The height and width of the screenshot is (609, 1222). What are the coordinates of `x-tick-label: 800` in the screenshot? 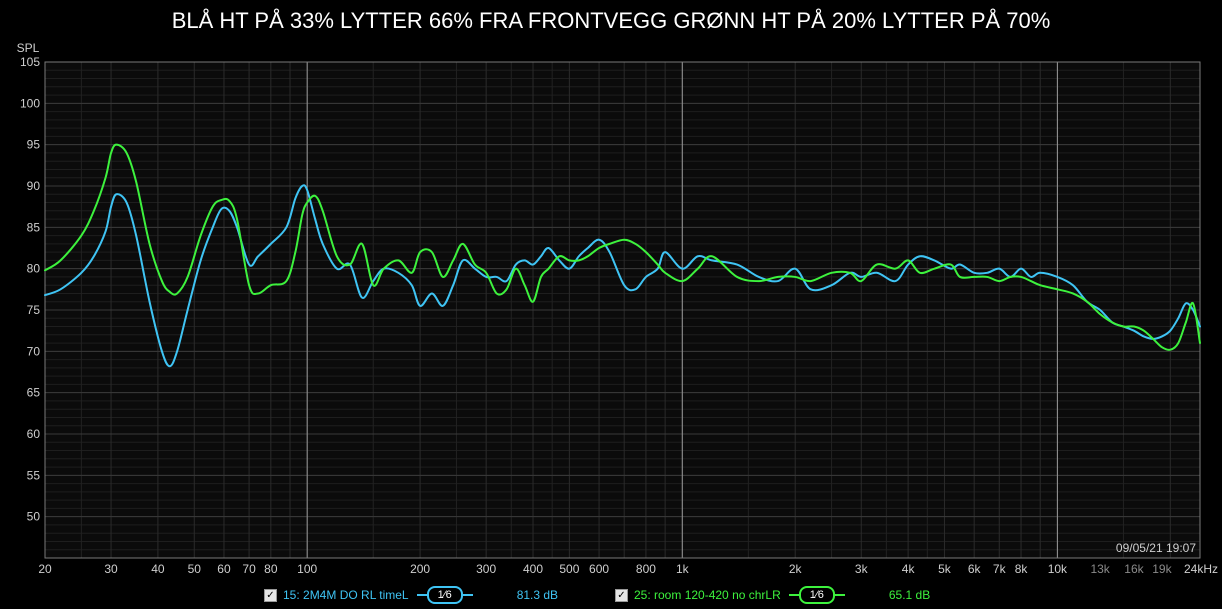 It's located at (646, 569).